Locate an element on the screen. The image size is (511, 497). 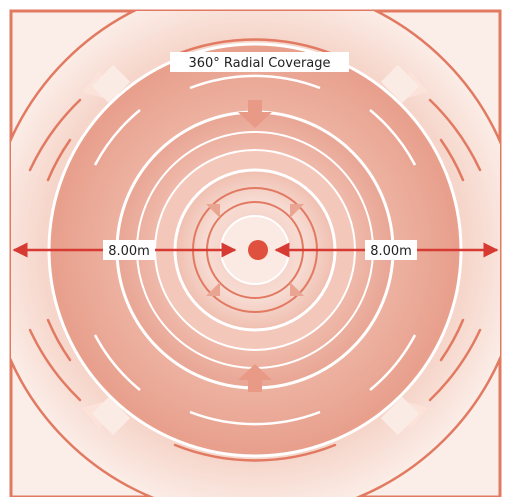
left-distance-text: 8.00m is located at coordinates (129, 251).